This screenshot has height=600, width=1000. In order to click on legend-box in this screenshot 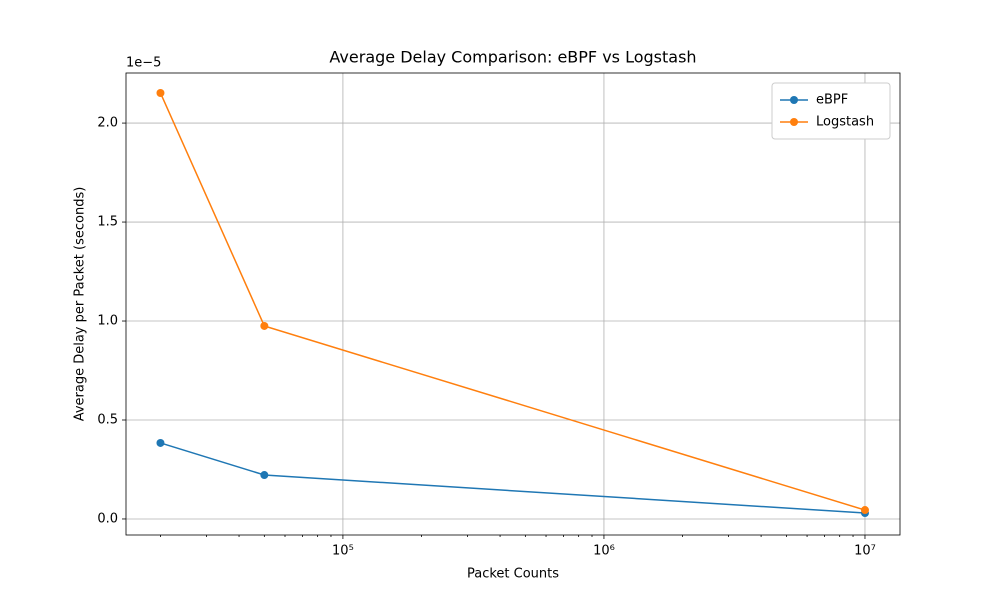, I will do `click(831, 111)`.